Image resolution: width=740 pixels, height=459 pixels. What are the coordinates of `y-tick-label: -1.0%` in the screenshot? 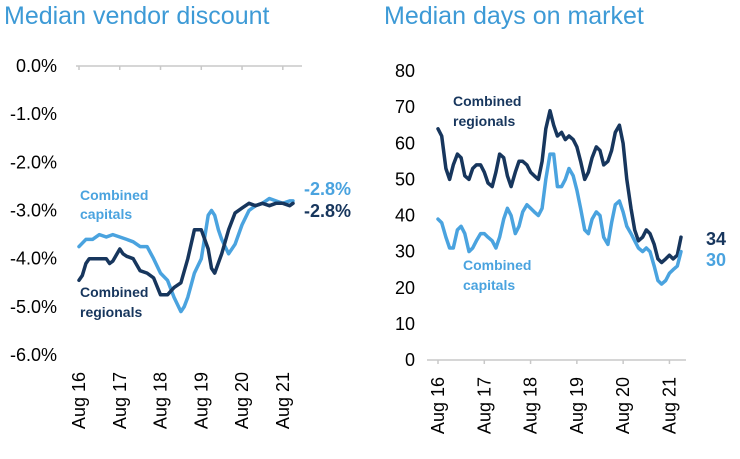 It's located at (33, 114).